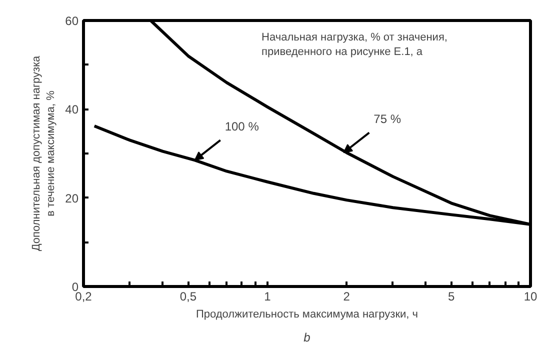  I want to click on x-tick-label: 10, so click(531, 297).